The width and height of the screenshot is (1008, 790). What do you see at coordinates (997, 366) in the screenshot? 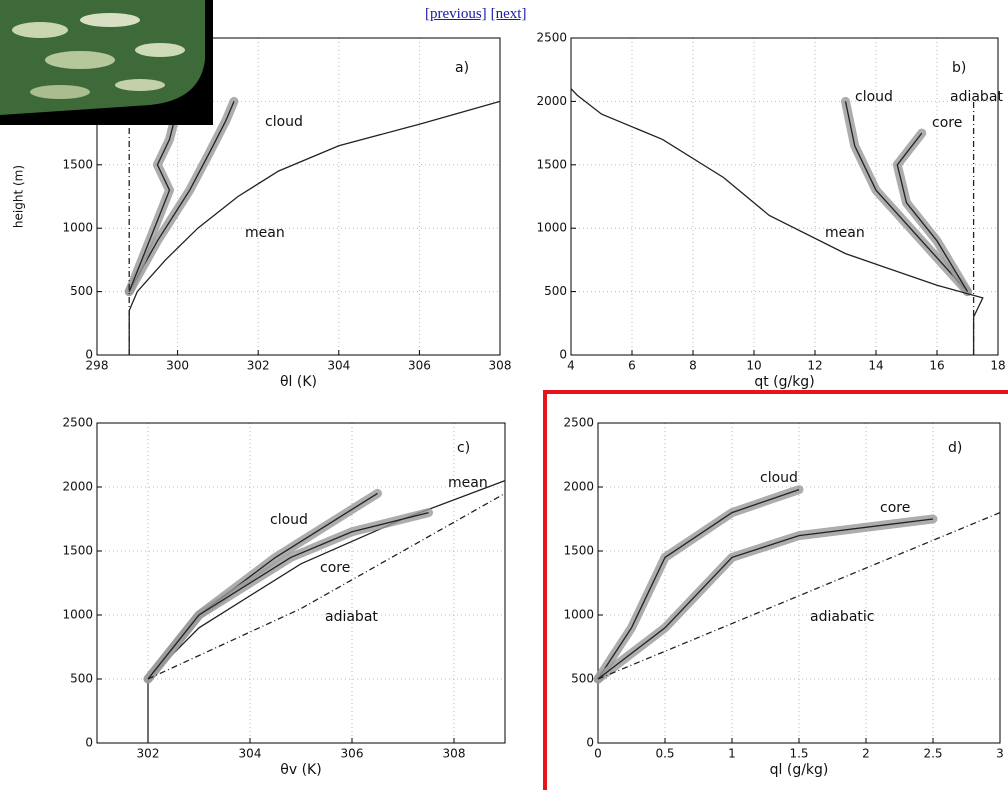
I see `x-tick-label: 18` at bounding box center [997, 366].